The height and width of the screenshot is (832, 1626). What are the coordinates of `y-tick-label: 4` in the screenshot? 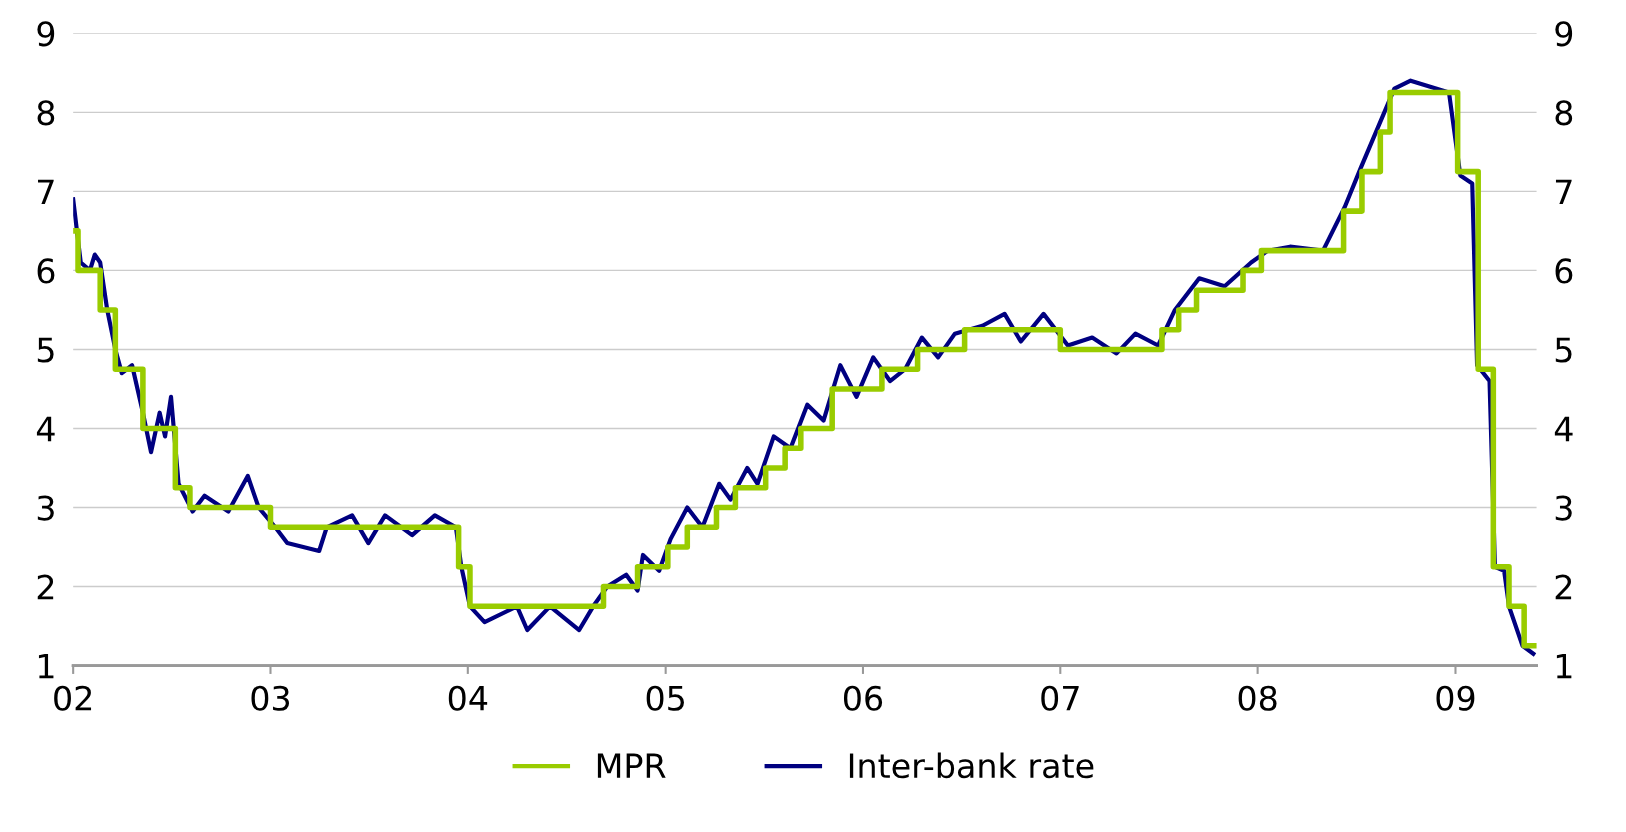 It's located at (45, 429).